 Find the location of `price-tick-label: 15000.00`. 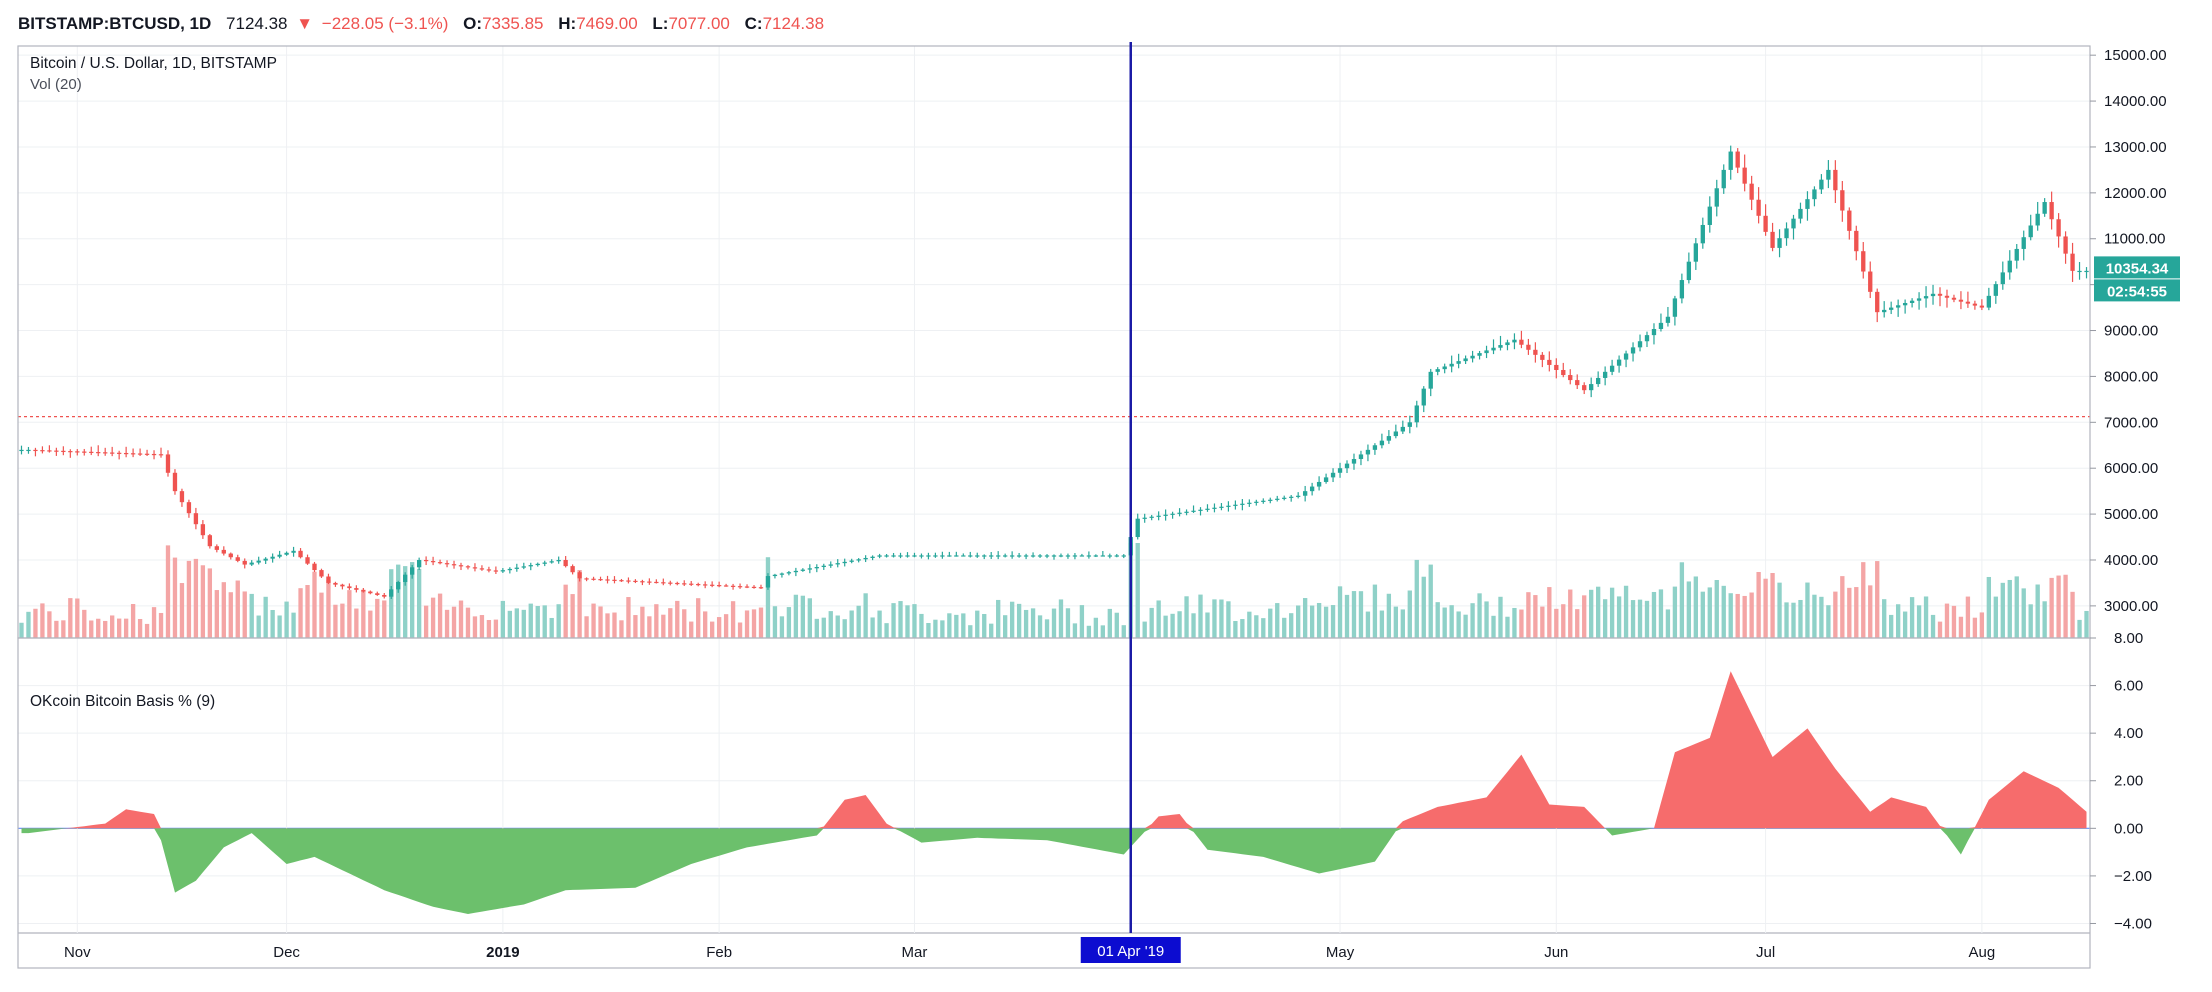

price-tick-label: 15000.00 is located at coordinates (2135, 55).